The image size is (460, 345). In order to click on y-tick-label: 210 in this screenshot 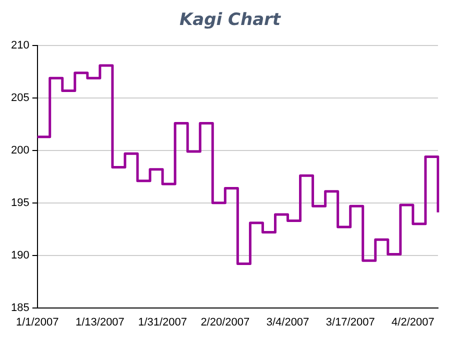, I will do `click(20, 46)`.